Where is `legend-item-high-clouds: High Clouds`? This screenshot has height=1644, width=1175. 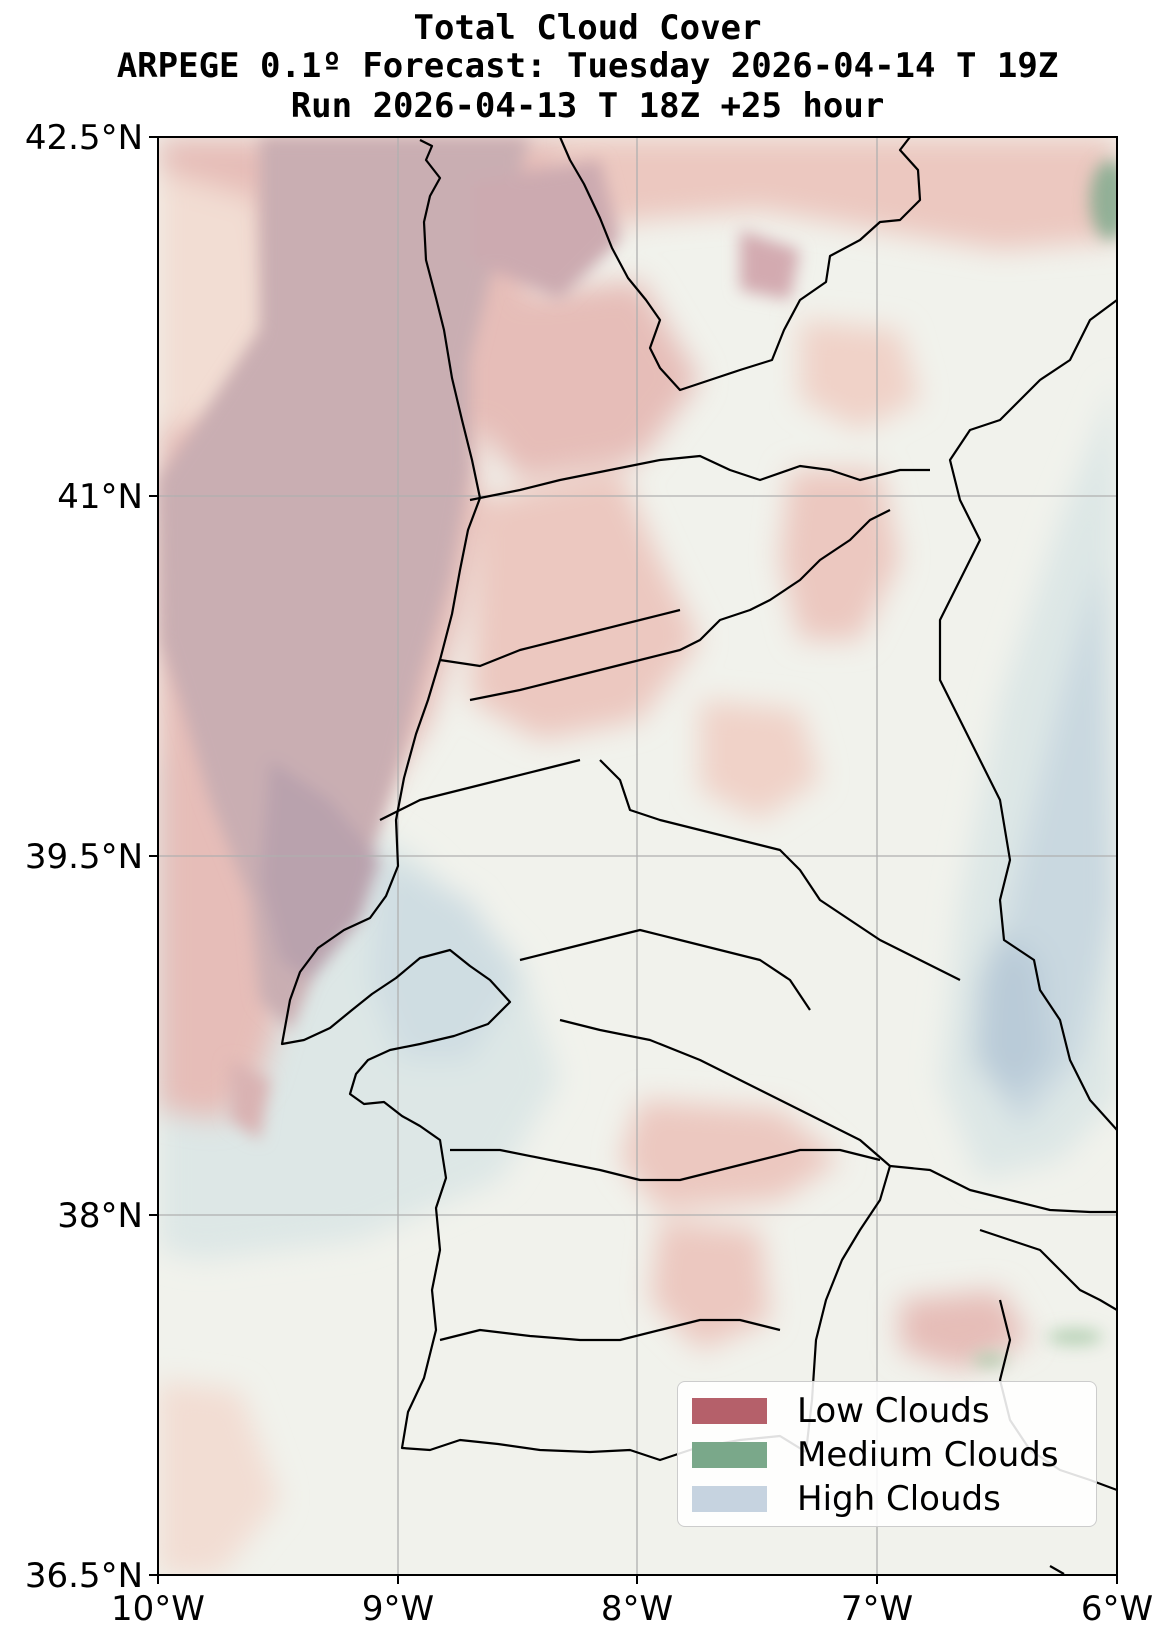 legend-item-high-clouds: High Clouds is located at coordinates (846, 1499).